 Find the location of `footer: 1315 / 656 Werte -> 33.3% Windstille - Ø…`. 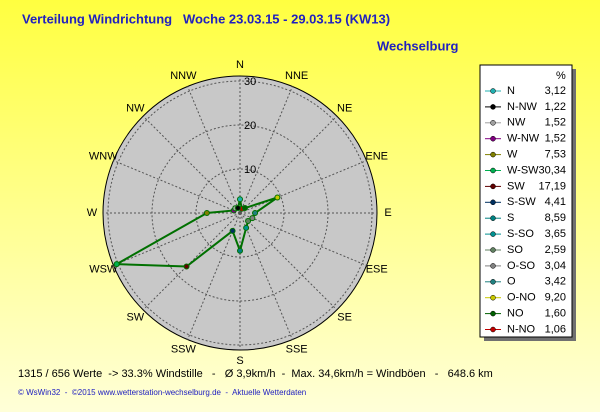

footer: 1315 / 656 Werte -> 33.3% Windstille - Ø… is located at coordinates (255, 374).